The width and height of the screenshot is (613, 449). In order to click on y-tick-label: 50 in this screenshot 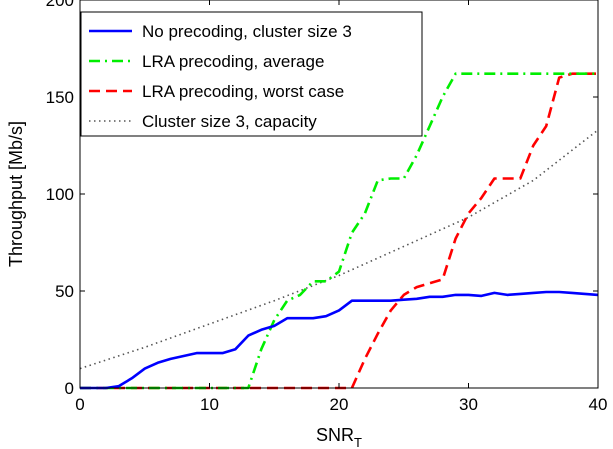, I will do `click(64, 291)`.